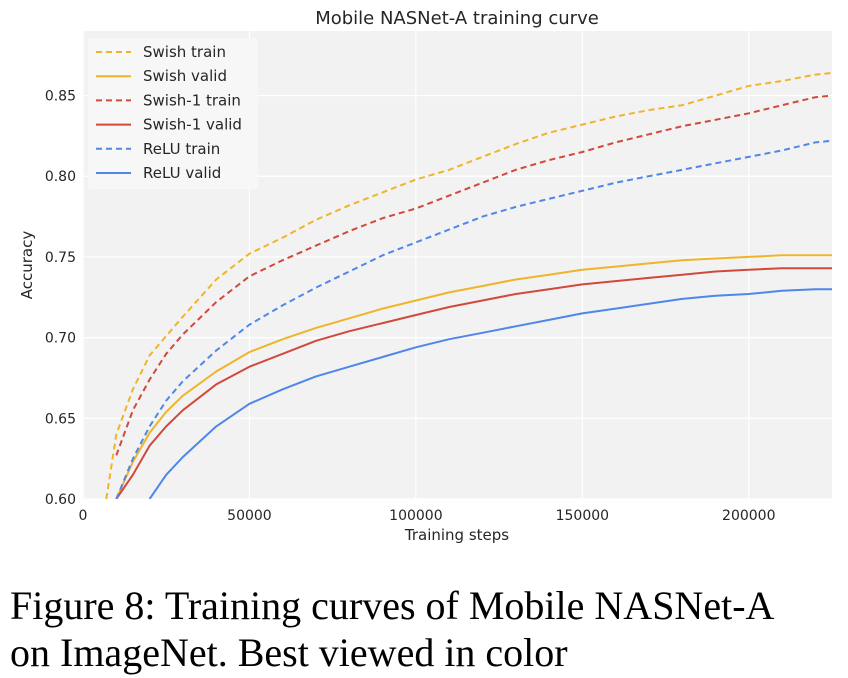  What do you see at coordinates (748, 516) in the screenshot?
I see `x-tick-label: 200000` at bounding box center [748, 516].